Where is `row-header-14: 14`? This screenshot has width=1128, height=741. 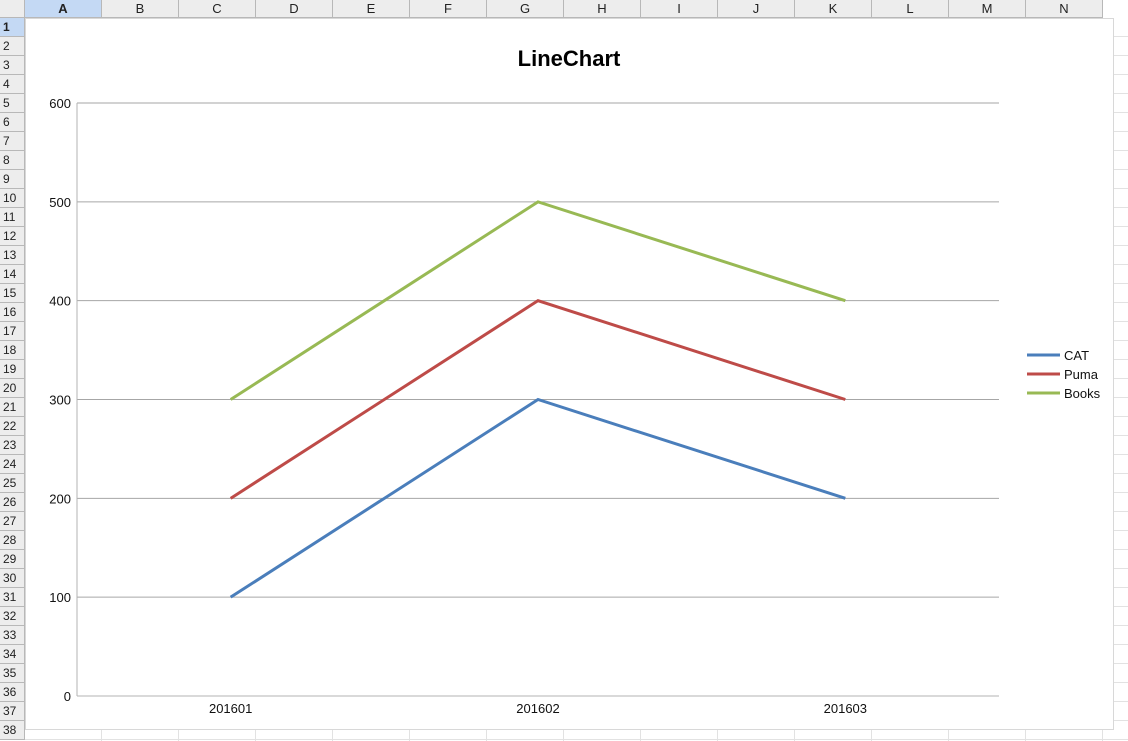 row-header-14: 14 is located at coordinates (12, 274).